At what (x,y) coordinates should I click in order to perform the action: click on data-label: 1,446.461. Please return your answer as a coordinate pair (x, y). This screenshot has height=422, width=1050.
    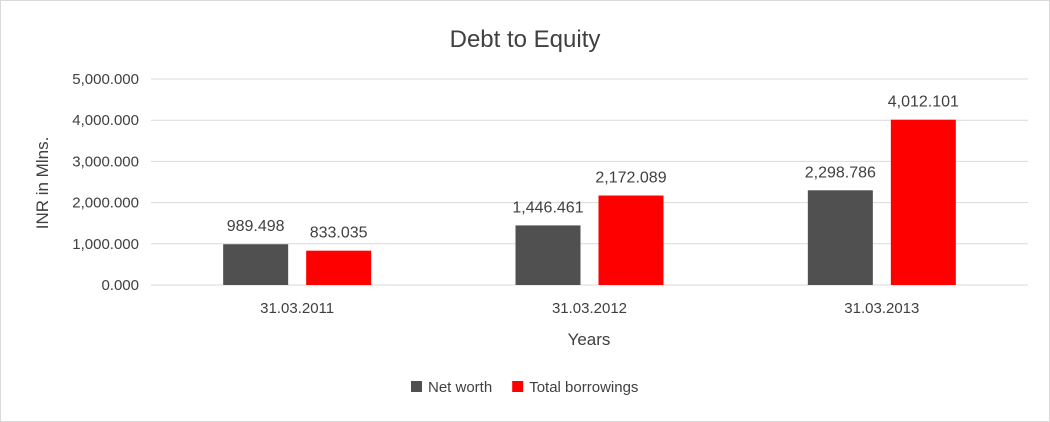
    Looking at the image, I should click on (547, 207).